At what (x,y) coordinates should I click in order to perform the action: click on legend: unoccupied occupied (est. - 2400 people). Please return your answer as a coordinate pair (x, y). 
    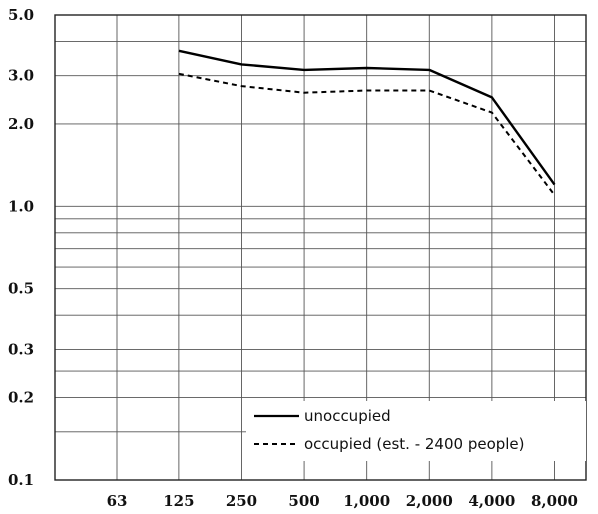
    Looking at the image, I should click on (416, 431).